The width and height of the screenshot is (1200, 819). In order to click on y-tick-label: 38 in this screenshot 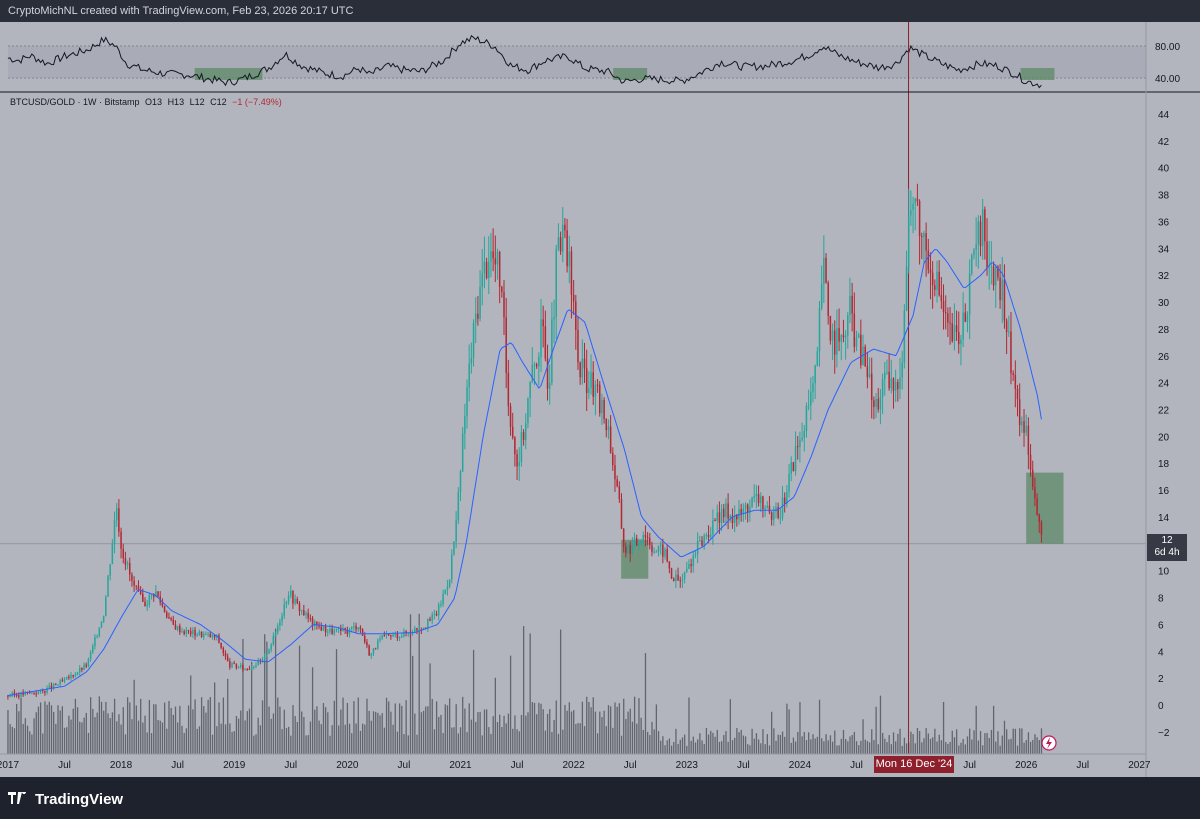, I will do `click(1164, 196)`.